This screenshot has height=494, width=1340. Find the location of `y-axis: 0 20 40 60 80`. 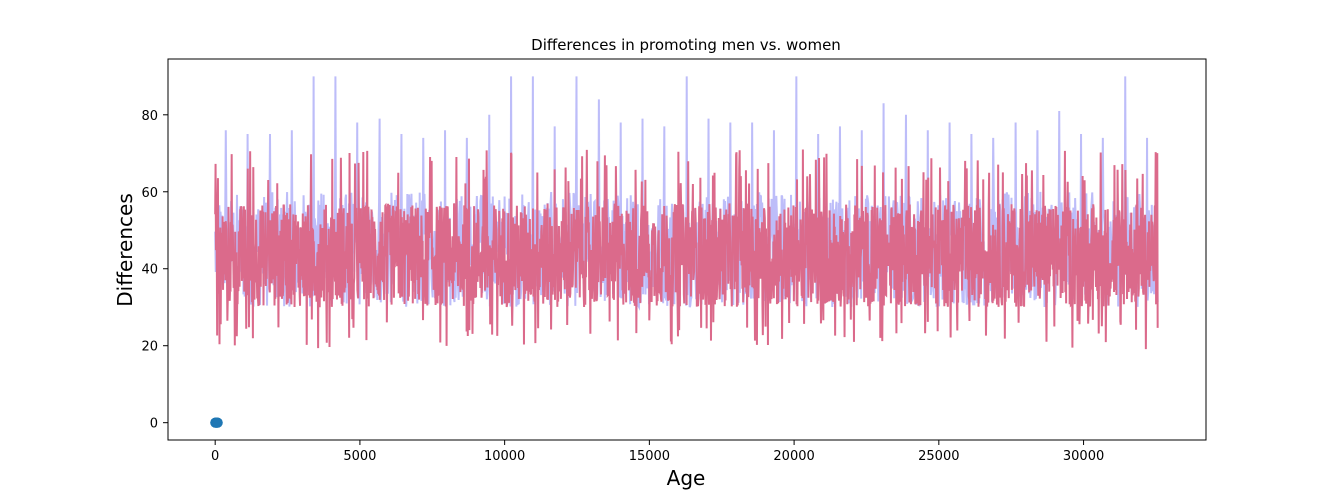

y-axis: 0 20 40 60 80 is located at coordinates (154, 270).